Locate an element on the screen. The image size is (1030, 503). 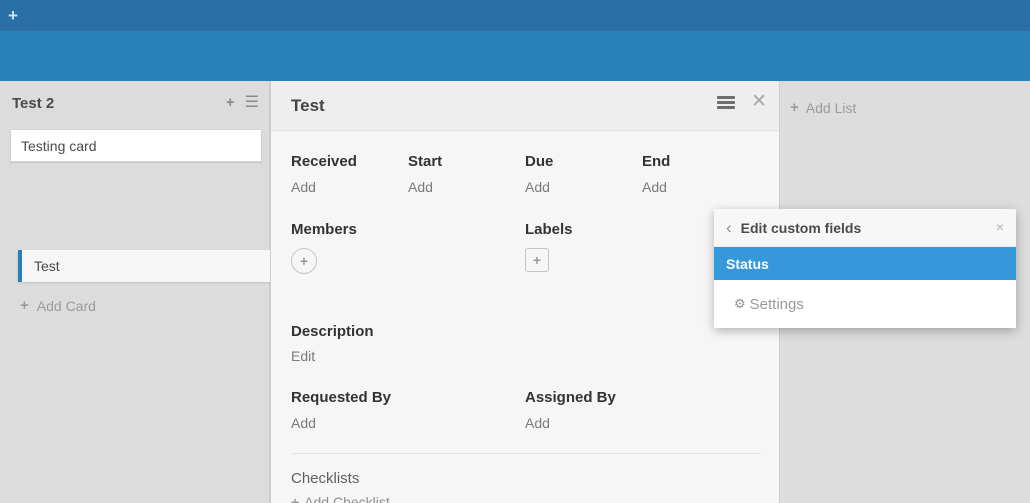
date-field-received: Received Add is located at coordinates (349, 174).